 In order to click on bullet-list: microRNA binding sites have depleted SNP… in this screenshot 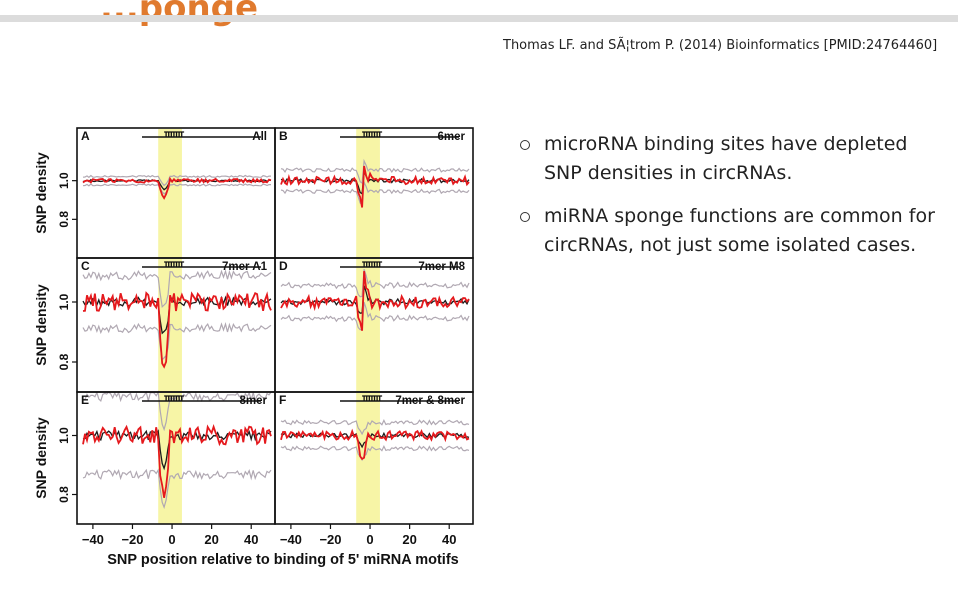, I will do `click(730, 202)`.